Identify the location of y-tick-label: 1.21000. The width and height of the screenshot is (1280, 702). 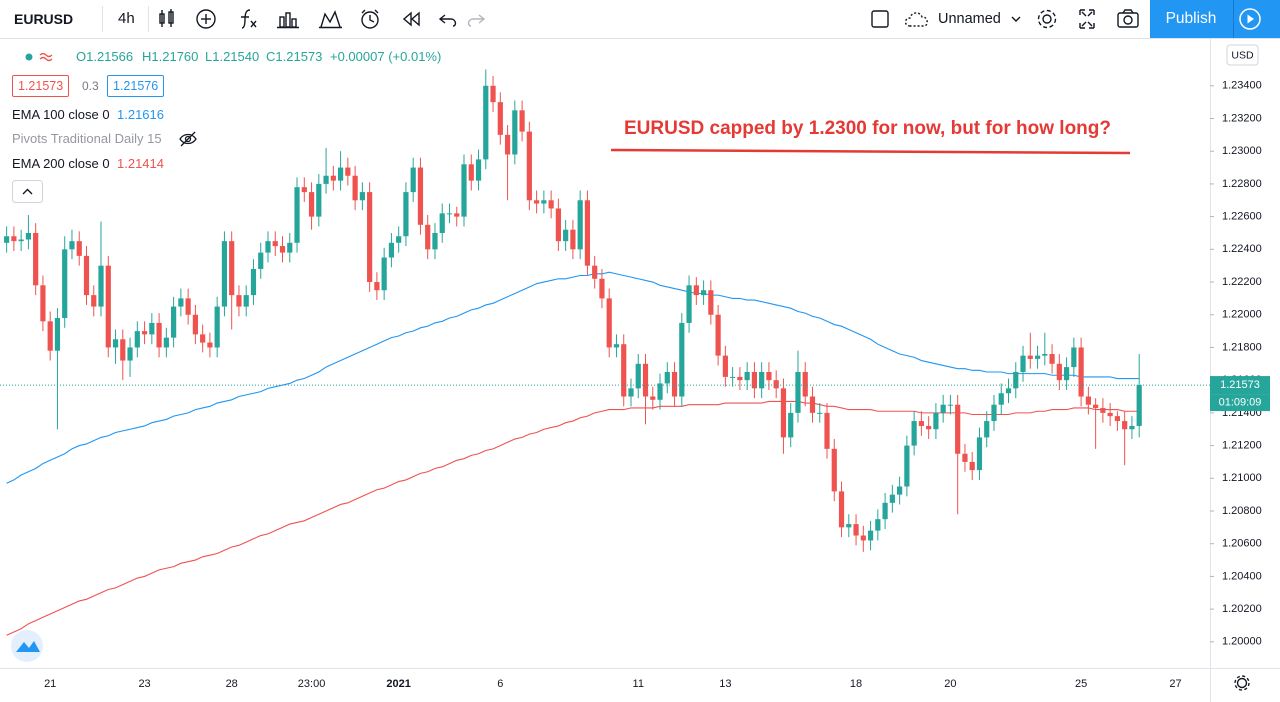
(1242, 478).